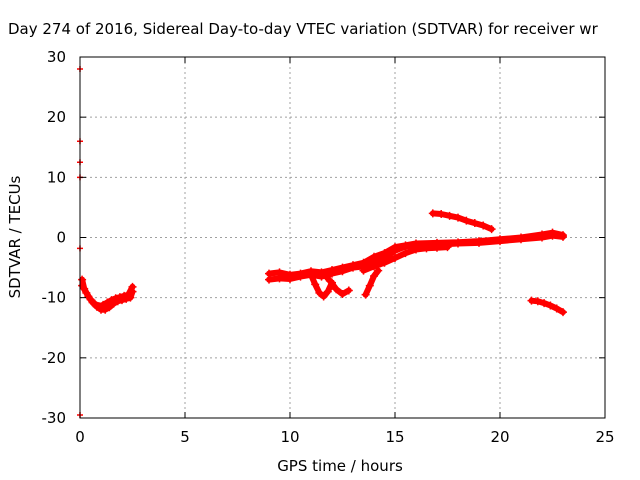  Describe the element at coordinates (54, 298) in the screenshot. I see `y-tick-label: -10` at that location.